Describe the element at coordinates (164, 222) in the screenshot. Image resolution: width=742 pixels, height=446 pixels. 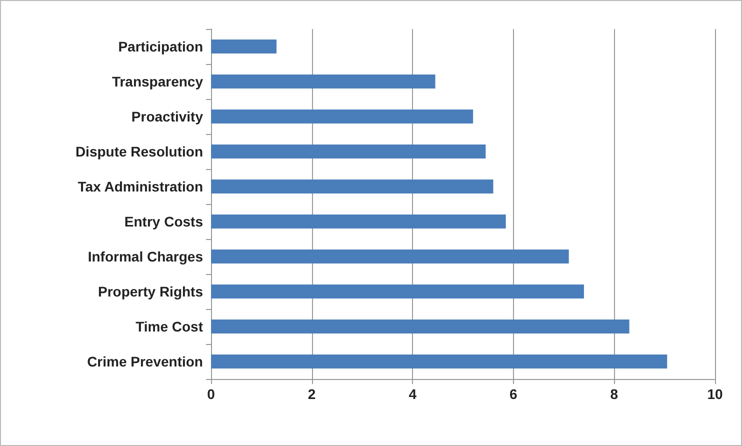
I see `y-tick-label: Entry Costs` at that location.